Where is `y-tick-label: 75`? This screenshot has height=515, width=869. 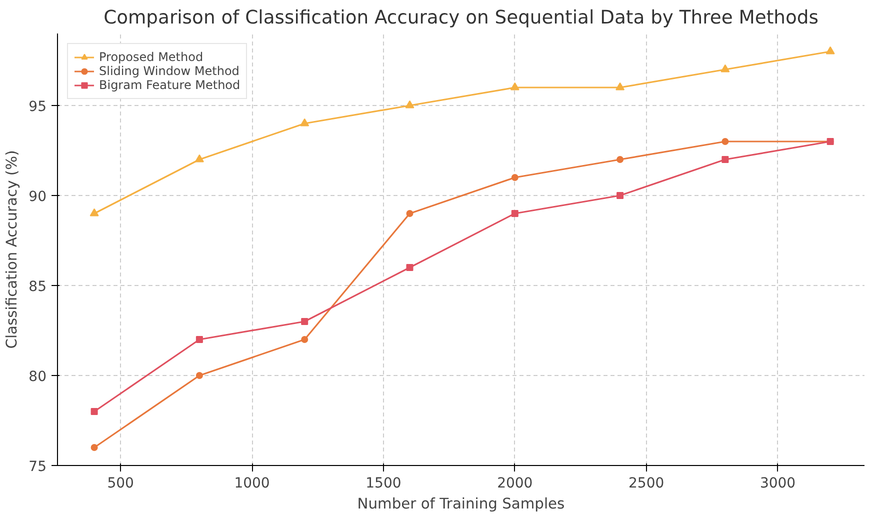
y-tick-label: 75 is located at coordinates (37, 467).